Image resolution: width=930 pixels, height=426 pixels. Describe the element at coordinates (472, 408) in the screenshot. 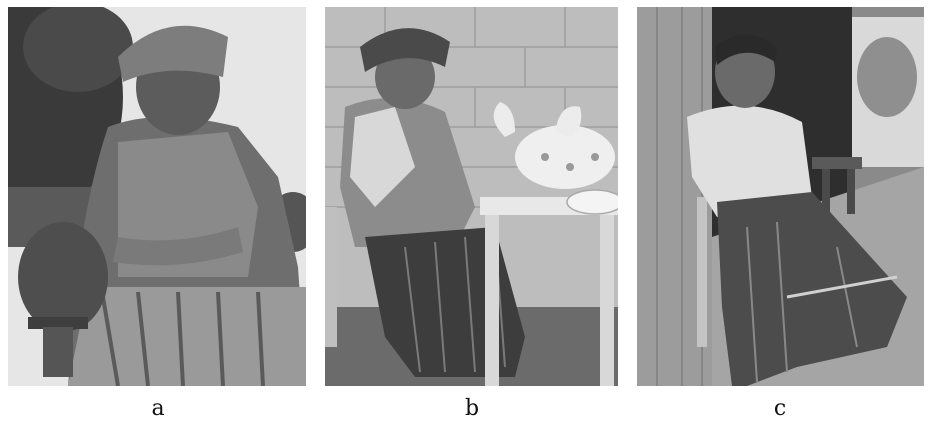

I see `panel-caption-b: b` at that location.